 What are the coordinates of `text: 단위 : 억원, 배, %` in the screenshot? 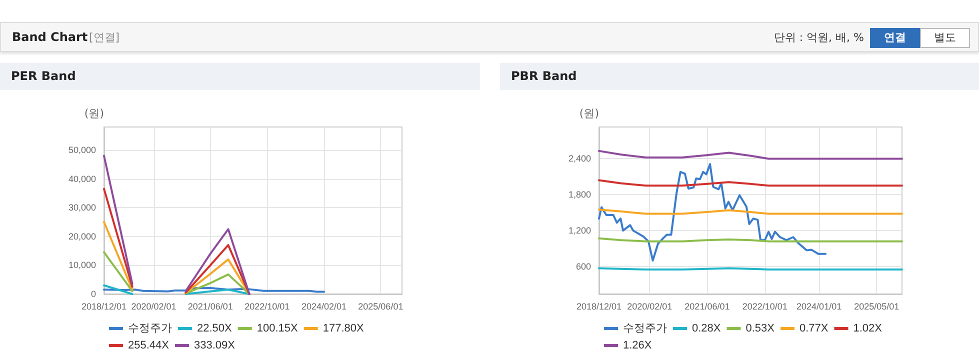 It's located at (819, 37).